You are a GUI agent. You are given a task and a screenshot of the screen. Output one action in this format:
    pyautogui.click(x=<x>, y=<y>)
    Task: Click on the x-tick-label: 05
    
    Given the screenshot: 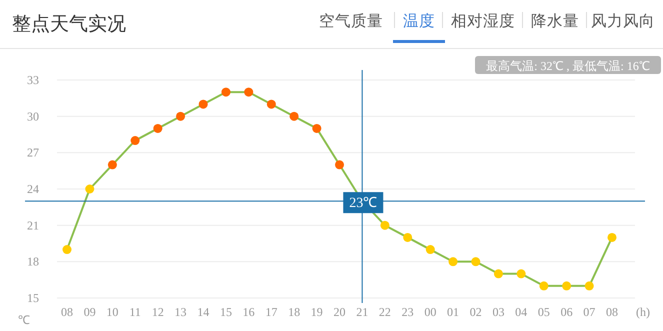 What is the action you would take?
    pyautogui.click(x=544, y=312)
    